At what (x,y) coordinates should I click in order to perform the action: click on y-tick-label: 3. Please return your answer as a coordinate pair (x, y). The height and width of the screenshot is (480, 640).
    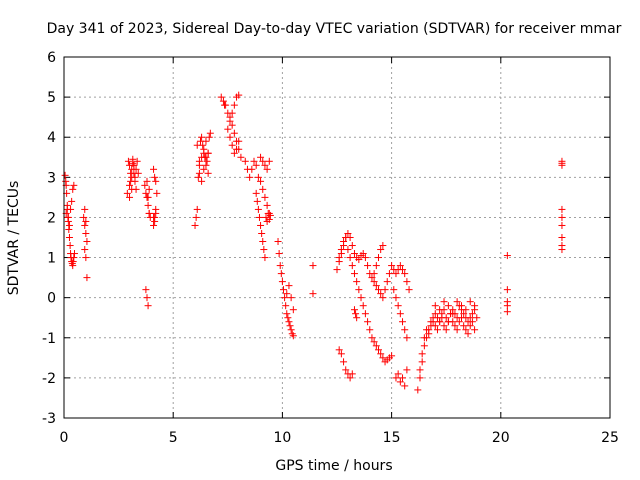
    Looking at the image, I should click on (51, 178).